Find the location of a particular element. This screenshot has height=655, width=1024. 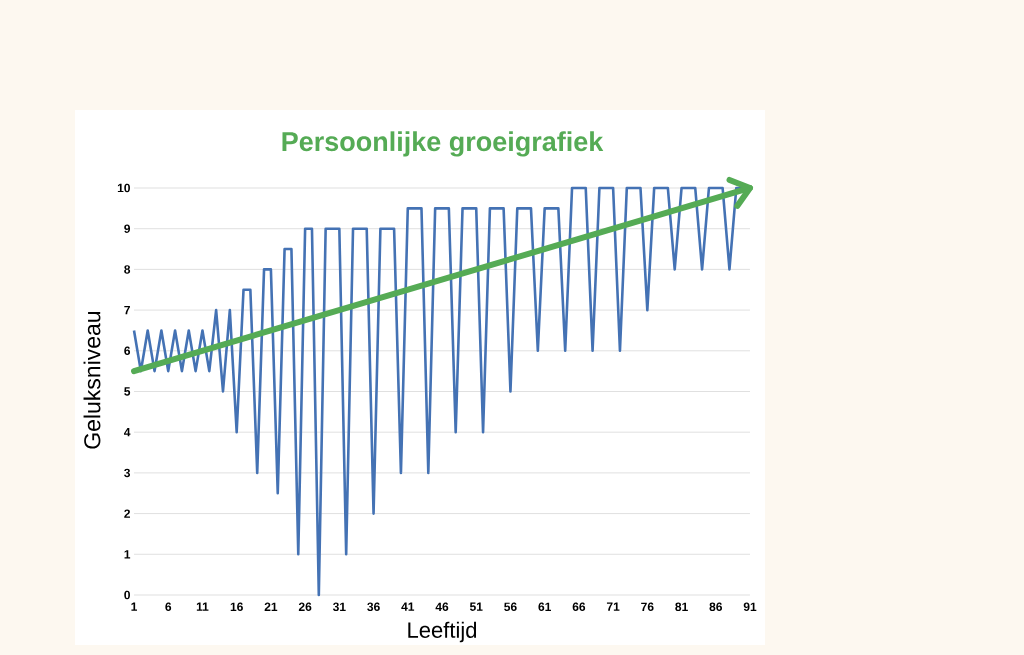

x-tick-label: 21 is located at coordinates (271, 606).